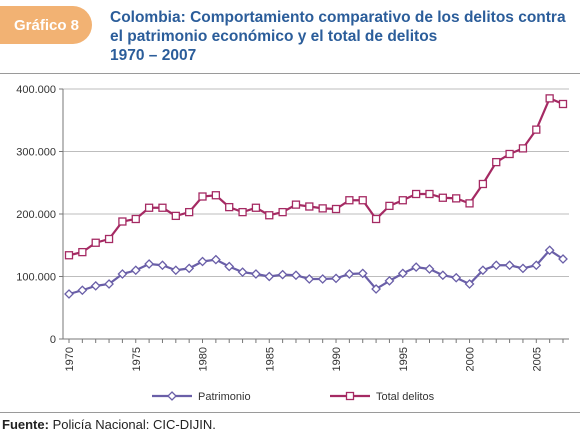 Image resolution: width=580 pixels, height=439 pixels. I want to click on y-tick-label: 400.000, so click(36, 90).